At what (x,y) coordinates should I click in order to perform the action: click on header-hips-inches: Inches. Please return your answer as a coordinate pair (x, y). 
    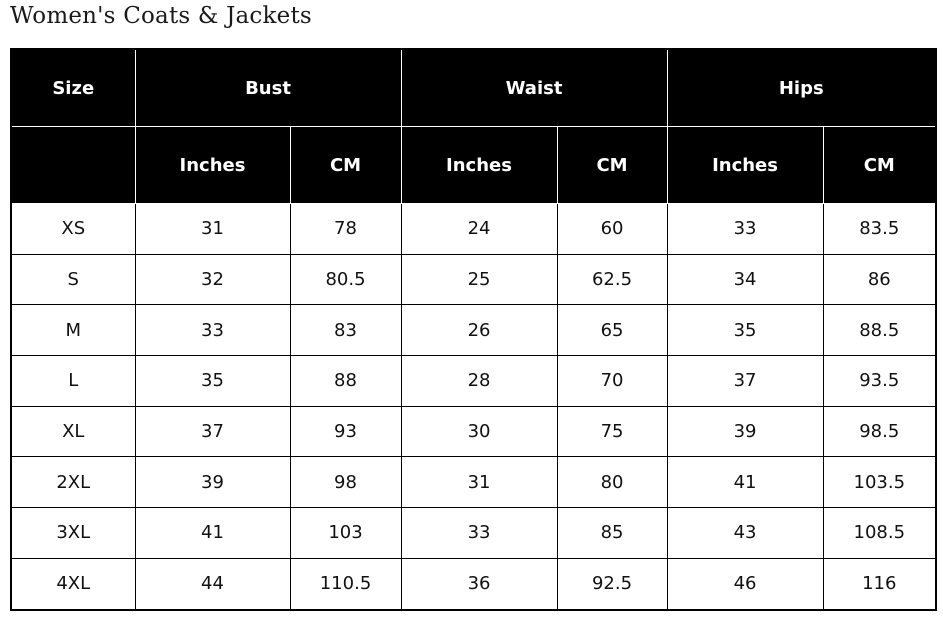
    Looking at the image, I should click on (745, 165).